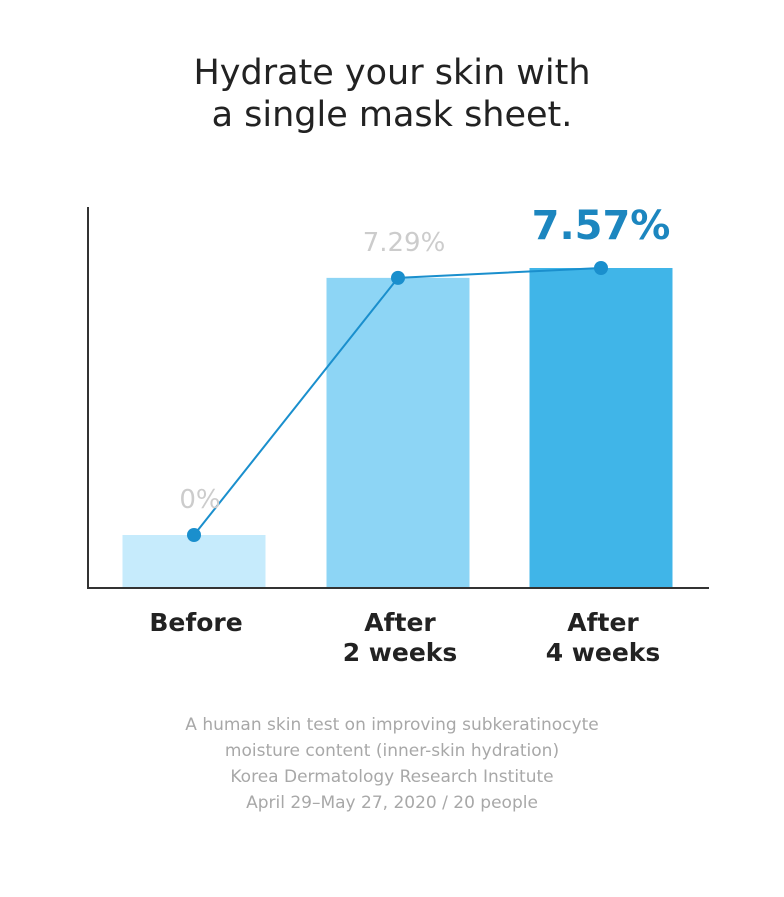 This screenshot has height=897, width=784. Describe the element at coordinates (199, 500) in the screenshot. I see `value-label-1: 0%` at that location.